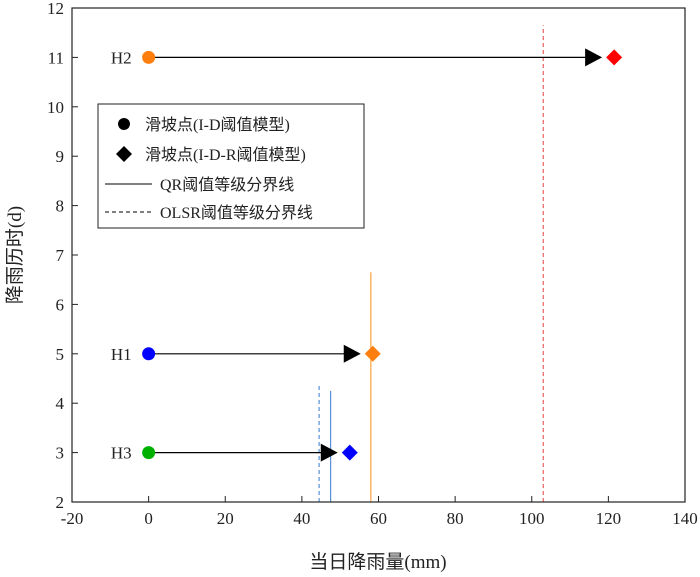  Describe the element at coordinates (301, 518) in the screenshot. I see `x-tick-label: 40` at that location.